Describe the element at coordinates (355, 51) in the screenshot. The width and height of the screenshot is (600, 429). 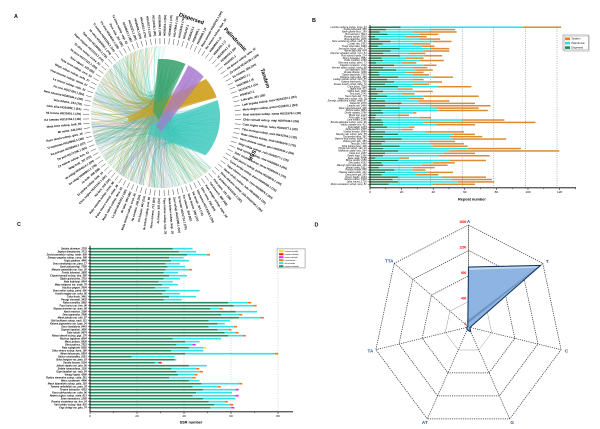
I see `svg-text: Name fagi-chla_434` at that location.